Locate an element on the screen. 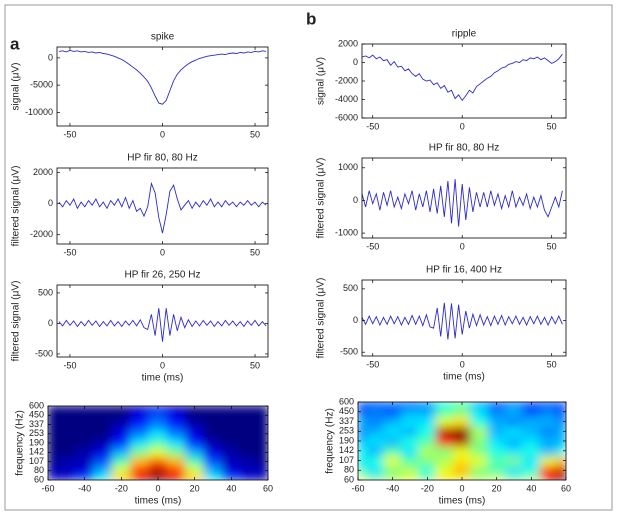 This screenshot has width=618, height=516. x-tick-label: -40 is located at coordinates (84, 488).